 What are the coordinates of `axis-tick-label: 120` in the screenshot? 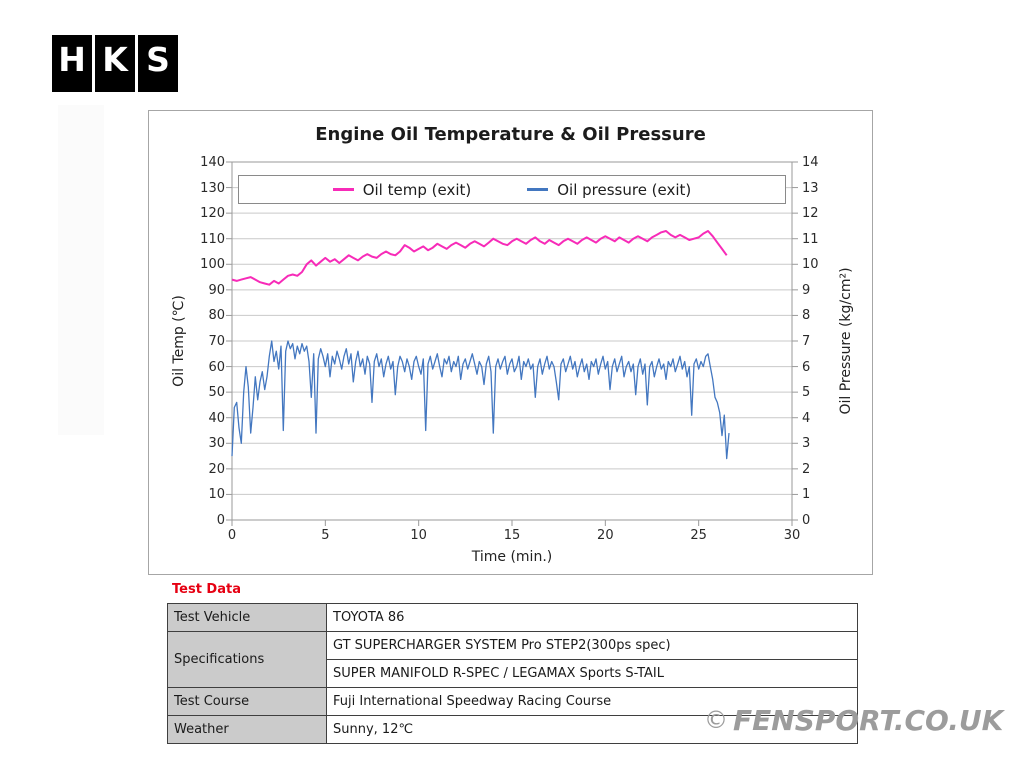 It's located at (212, 214).